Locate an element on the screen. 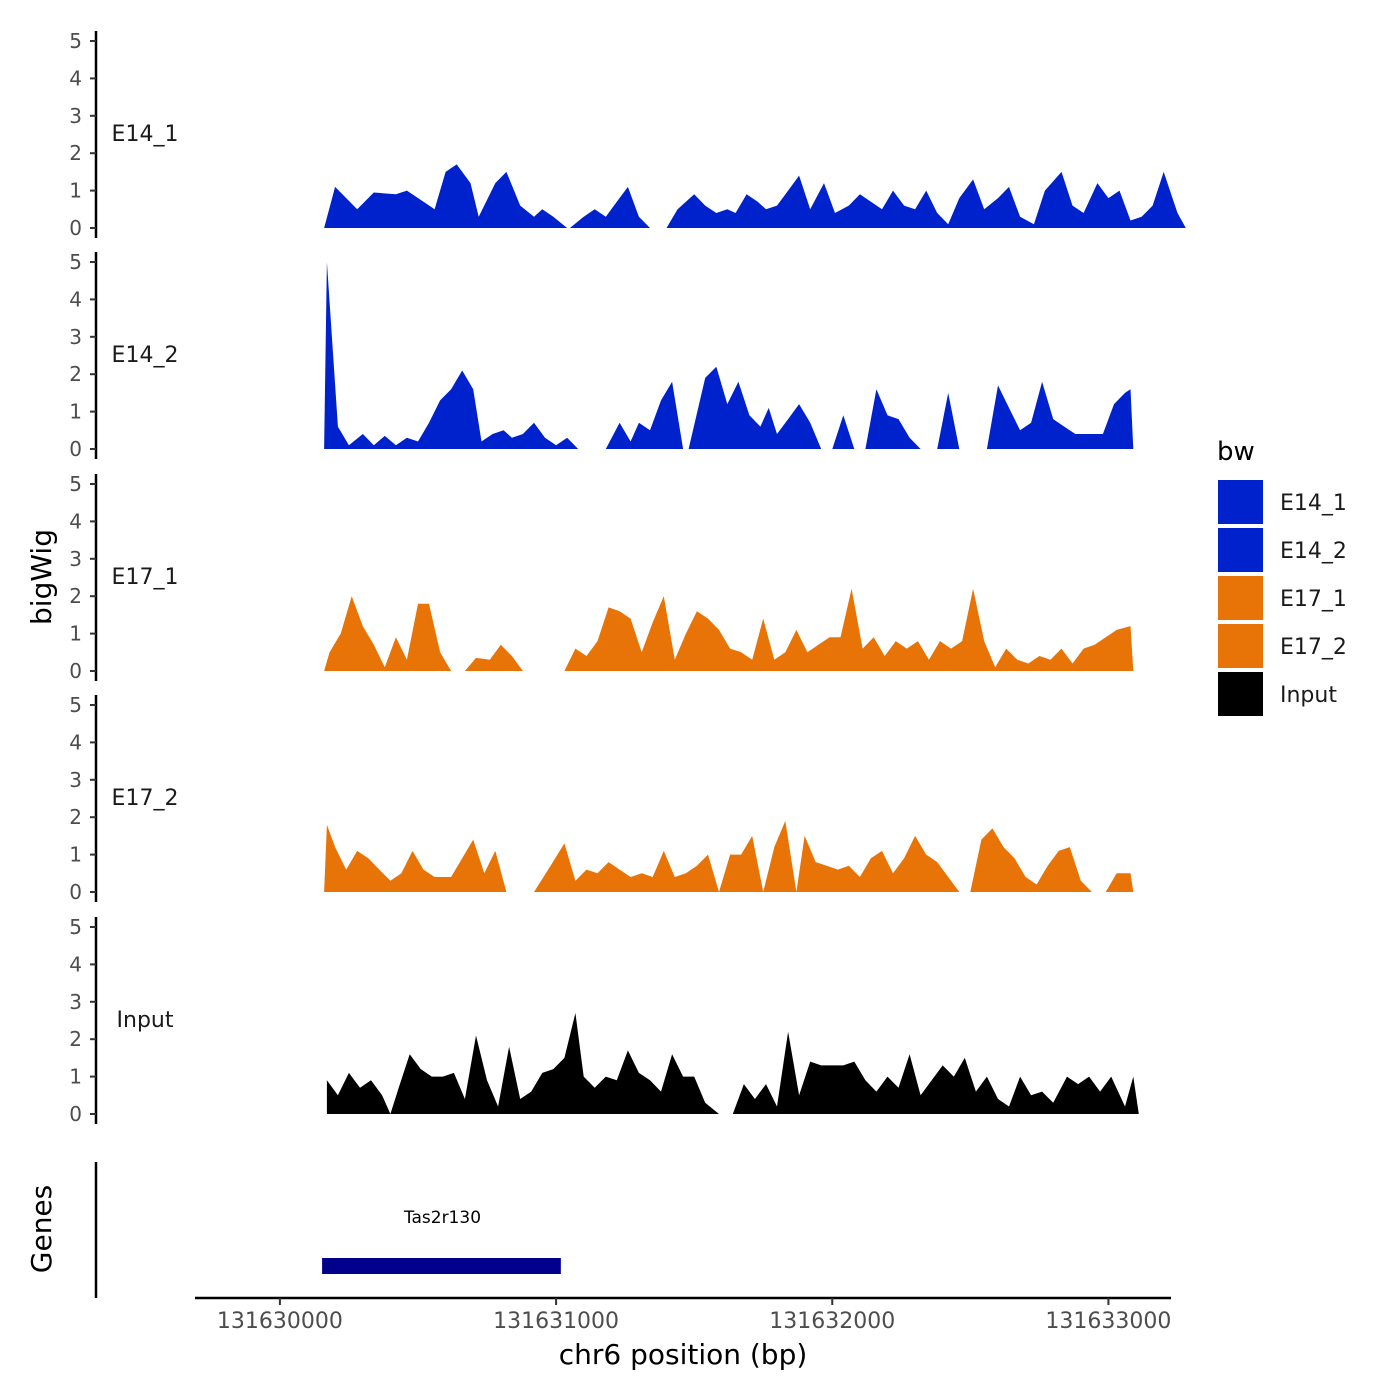  x-axis-title: chr6 position (bp) is located at coordinates (683, 1354).